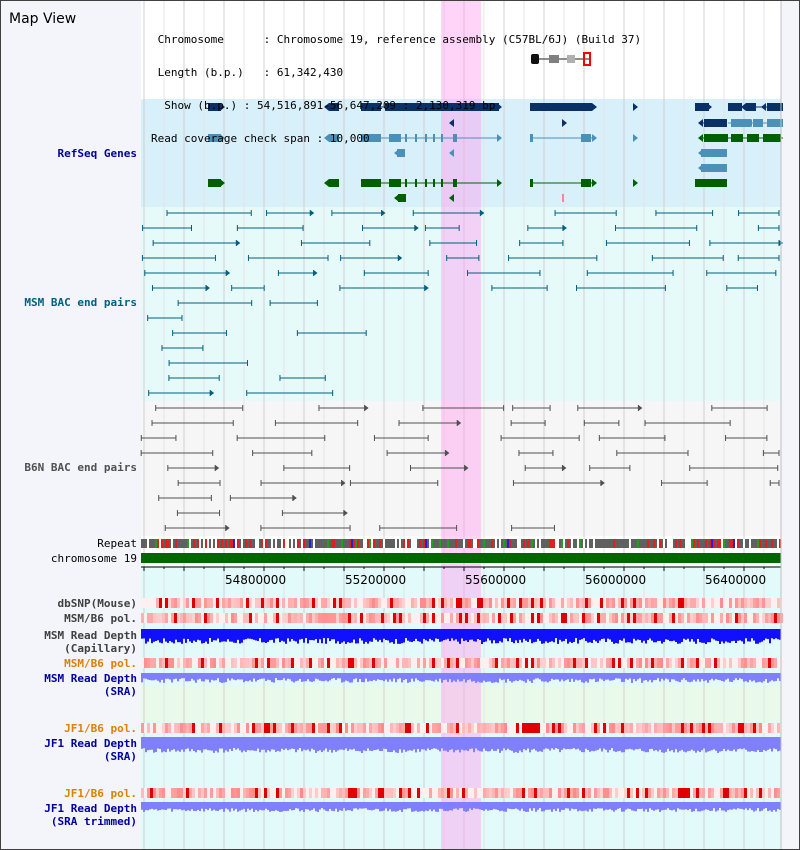 Image resolution: width=800 pixels, height=850 pixels. I want to click on track-label-dbsnp: dbSNP(Mouse), so click(97, 603).